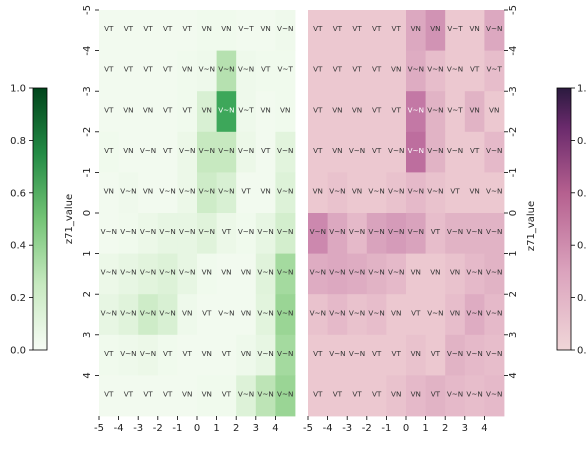 The width and height of the screenshot is (586, 449). What do you see at coordinates (87, 51) in the screenshot?
I see `left-y-tick-label: -4` at bounding box center [87, 51].